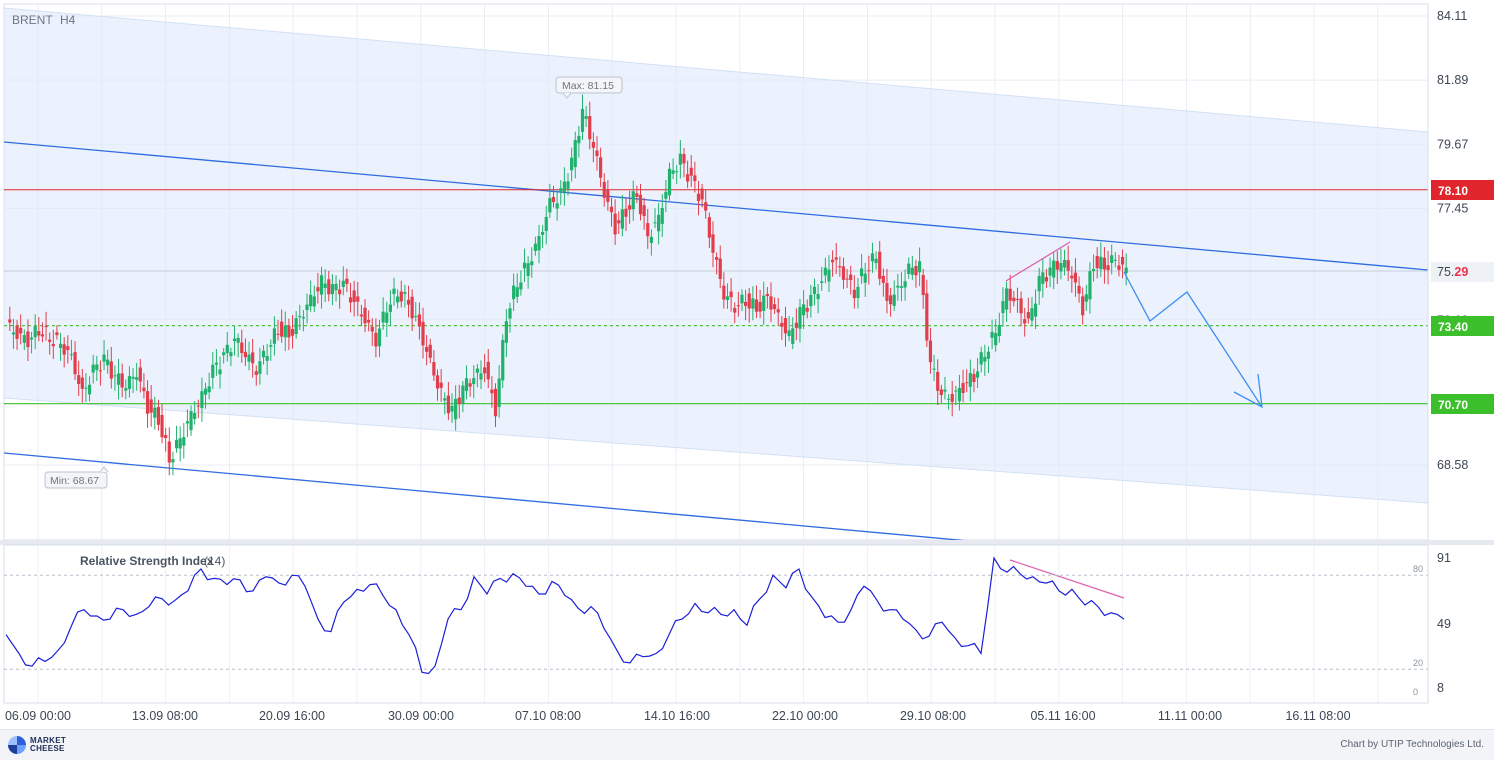  I want to click on rsi-axis: 91 49 8 80 20 0, so click(1432, 624).